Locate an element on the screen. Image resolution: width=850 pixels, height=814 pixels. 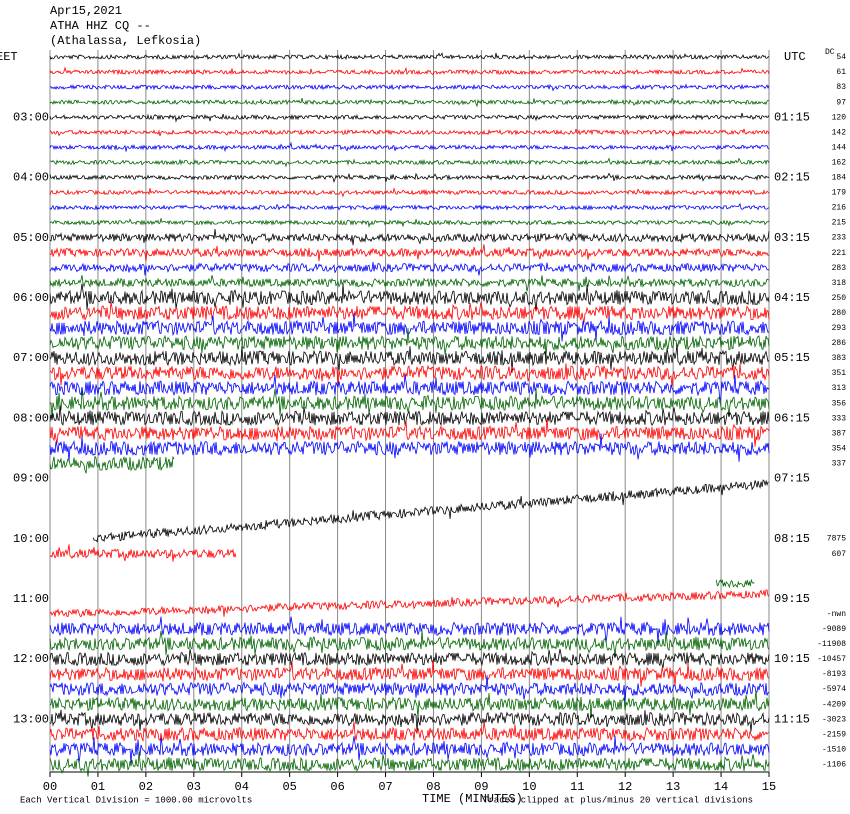
utc-label: 07:15 is located at coordinates (792, 479).